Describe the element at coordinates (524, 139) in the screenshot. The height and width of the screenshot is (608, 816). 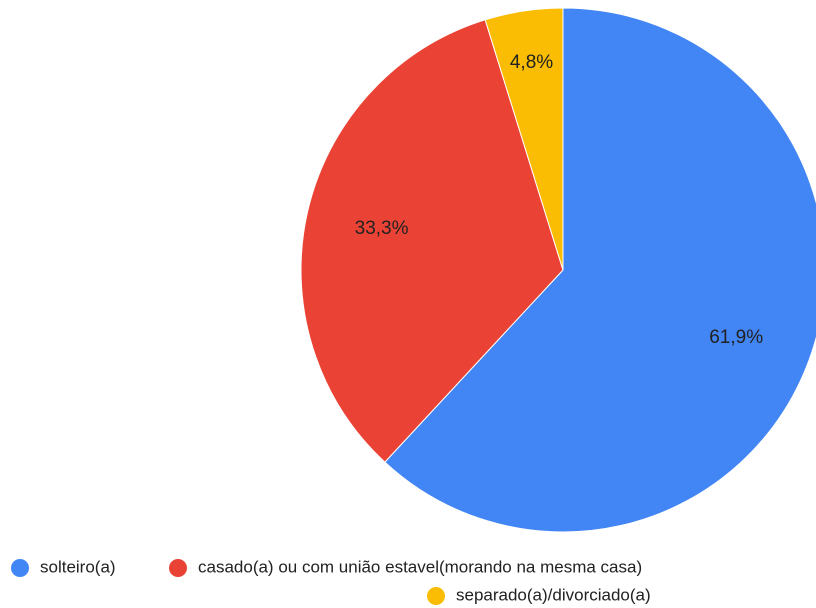
I see `pie-slice` at that location.